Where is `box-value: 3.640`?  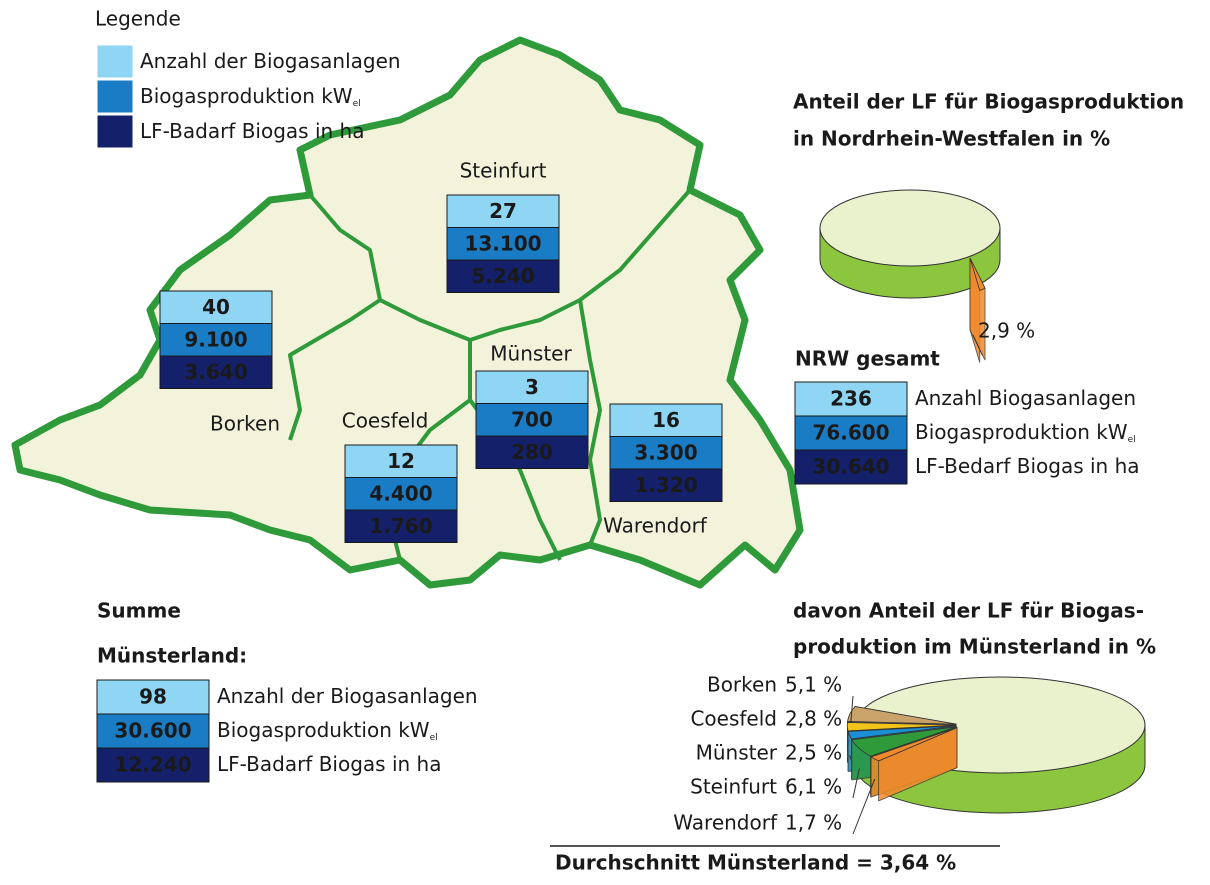 box-value: 3.640 is located at coordinates (215, 372).